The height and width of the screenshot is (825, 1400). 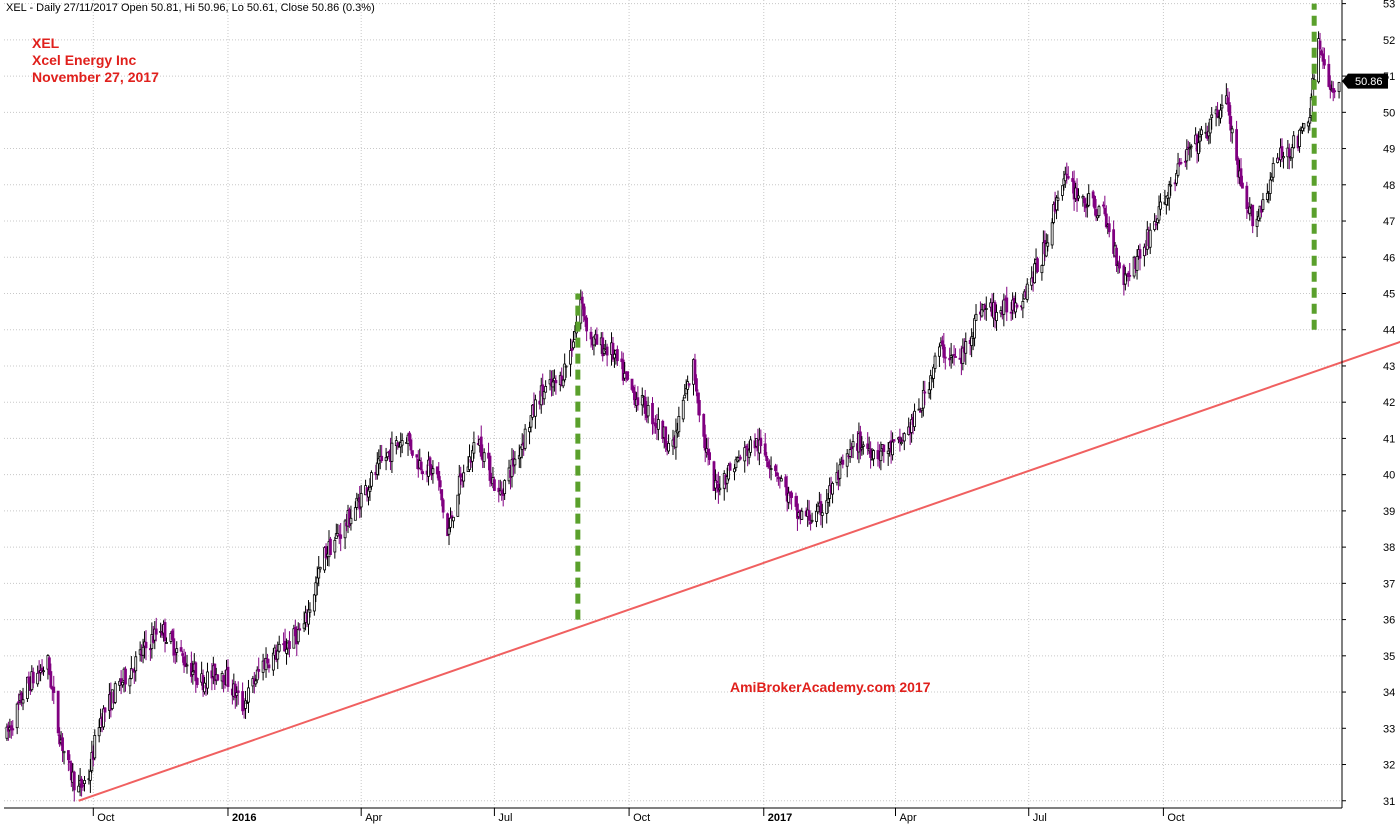 I want to click on y-tick-label: 41, so click(x=1389, y=439).